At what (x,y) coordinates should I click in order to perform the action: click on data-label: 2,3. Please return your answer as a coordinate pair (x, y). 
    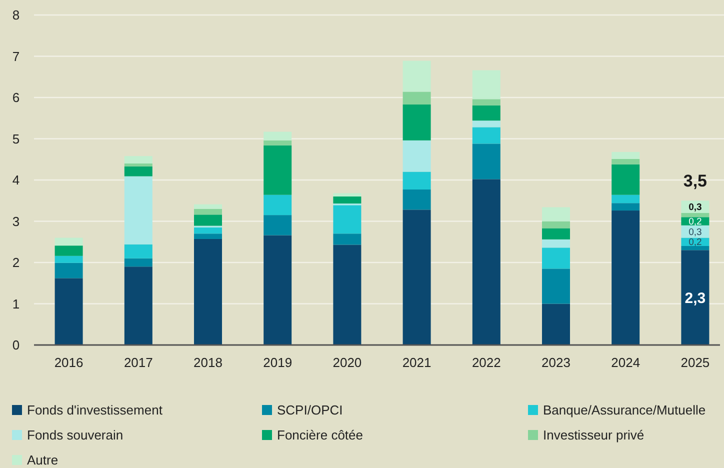
    Looking at the image, I should click on (695, 298).